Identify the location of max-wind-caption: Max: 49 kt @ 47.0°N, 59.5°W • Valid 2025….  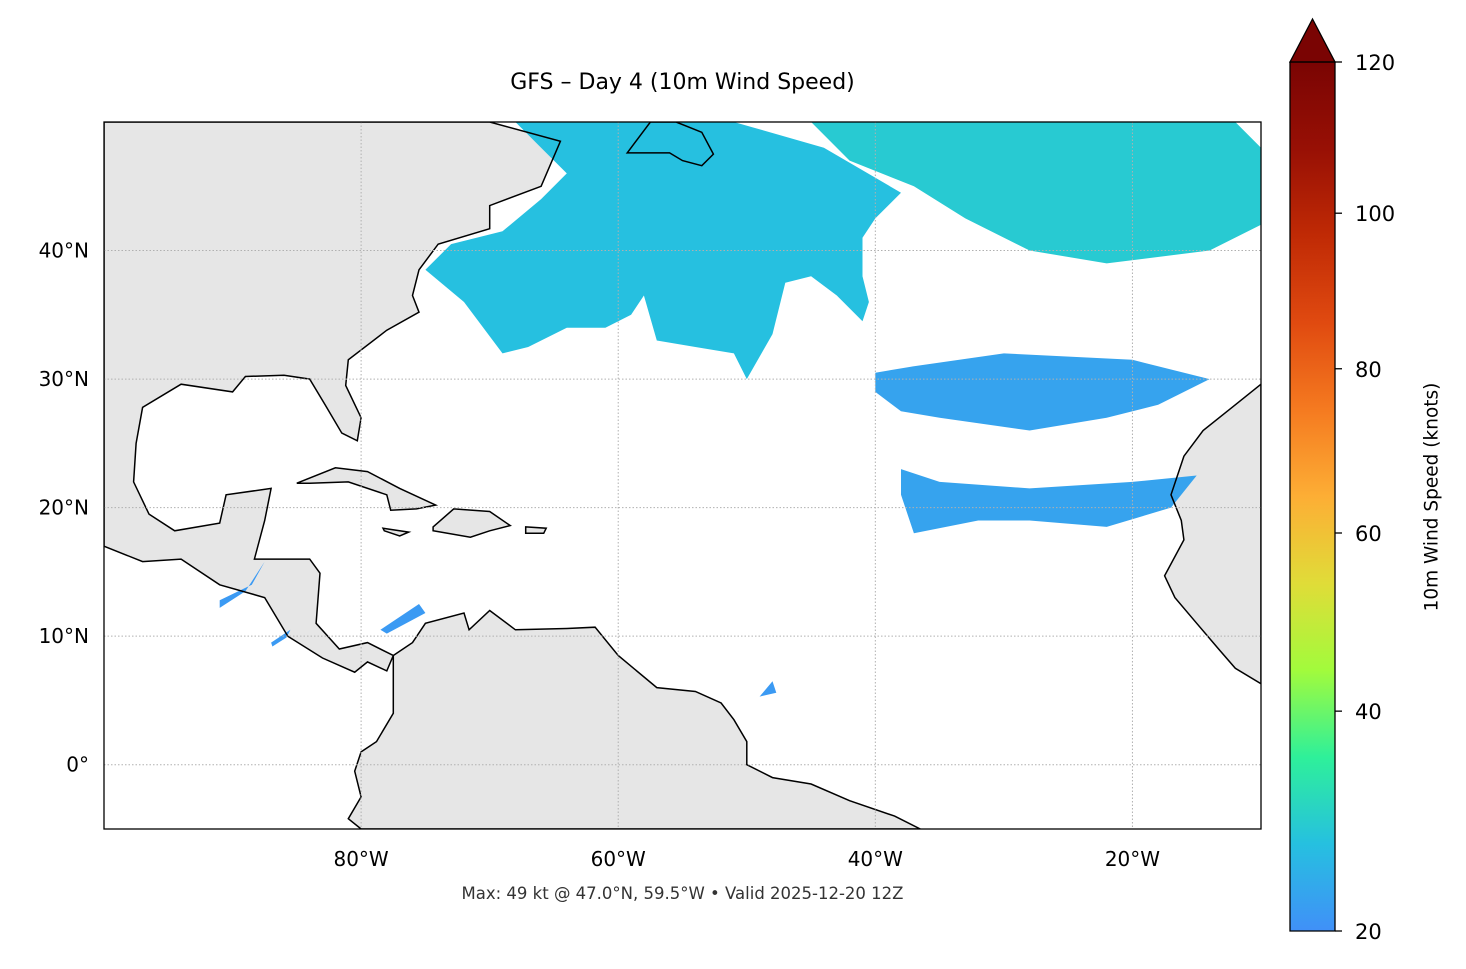
(682, 893).